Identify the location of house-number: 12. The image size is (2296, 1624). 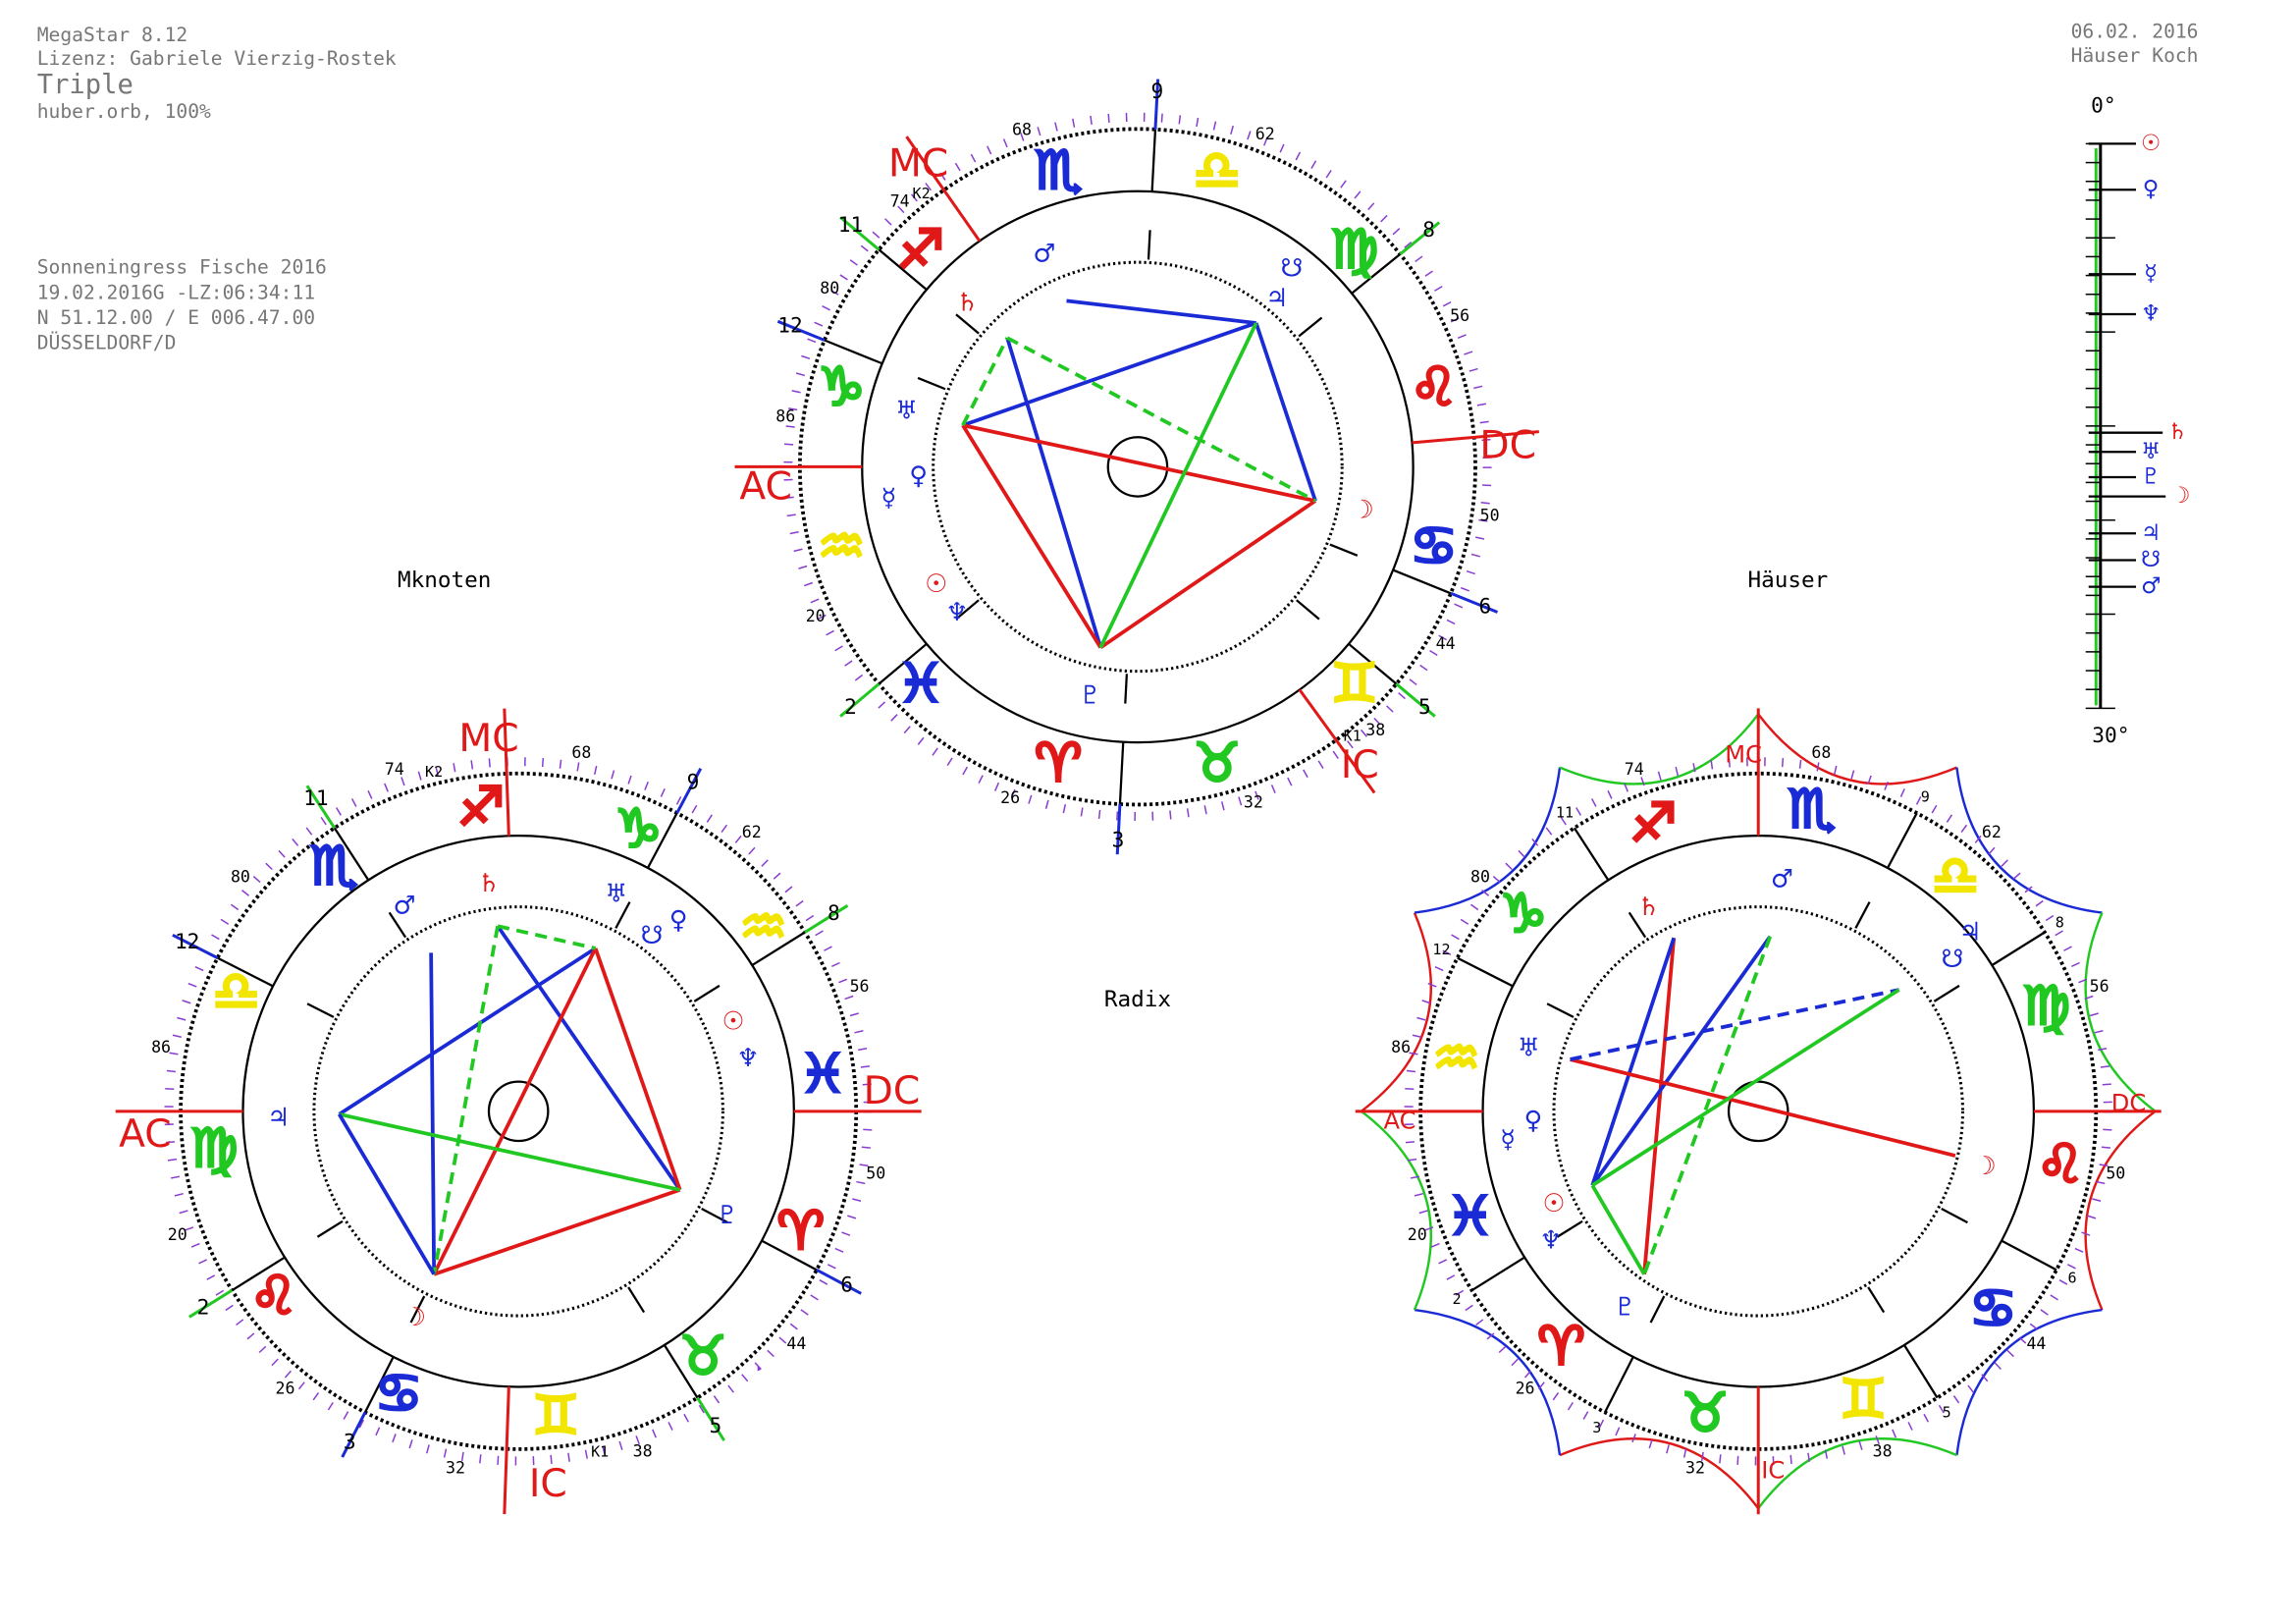
(789, 324).